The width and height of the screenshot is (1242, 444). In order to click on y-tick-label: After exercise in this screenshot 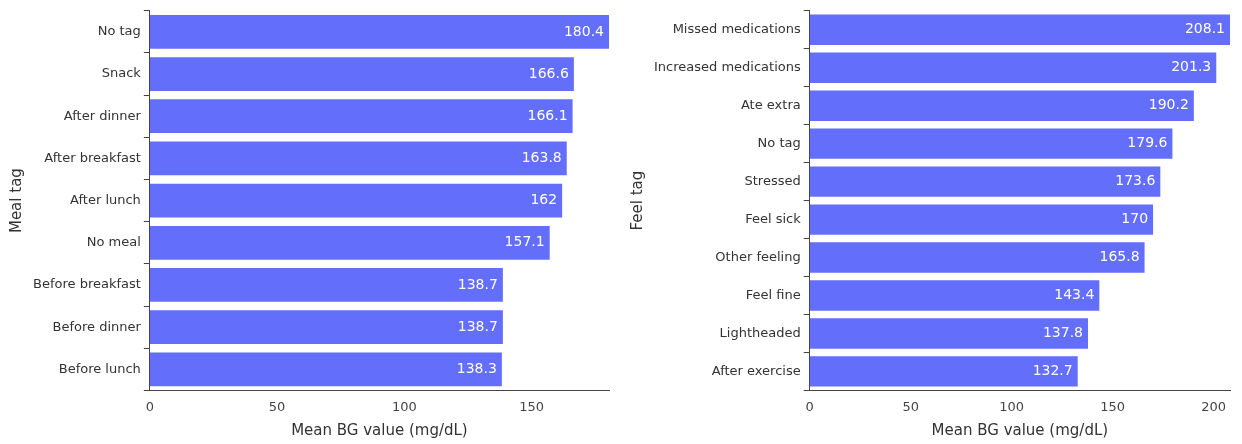, I will do `click(756, 370)`.